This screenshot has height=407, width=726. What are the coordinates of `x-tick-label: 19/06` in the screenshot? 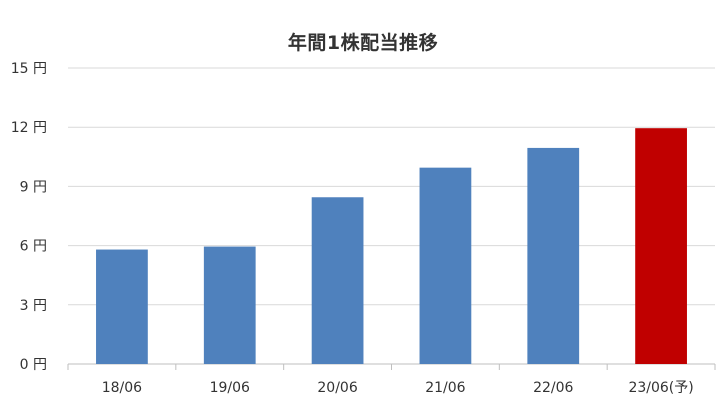 It's located at (230, 388).